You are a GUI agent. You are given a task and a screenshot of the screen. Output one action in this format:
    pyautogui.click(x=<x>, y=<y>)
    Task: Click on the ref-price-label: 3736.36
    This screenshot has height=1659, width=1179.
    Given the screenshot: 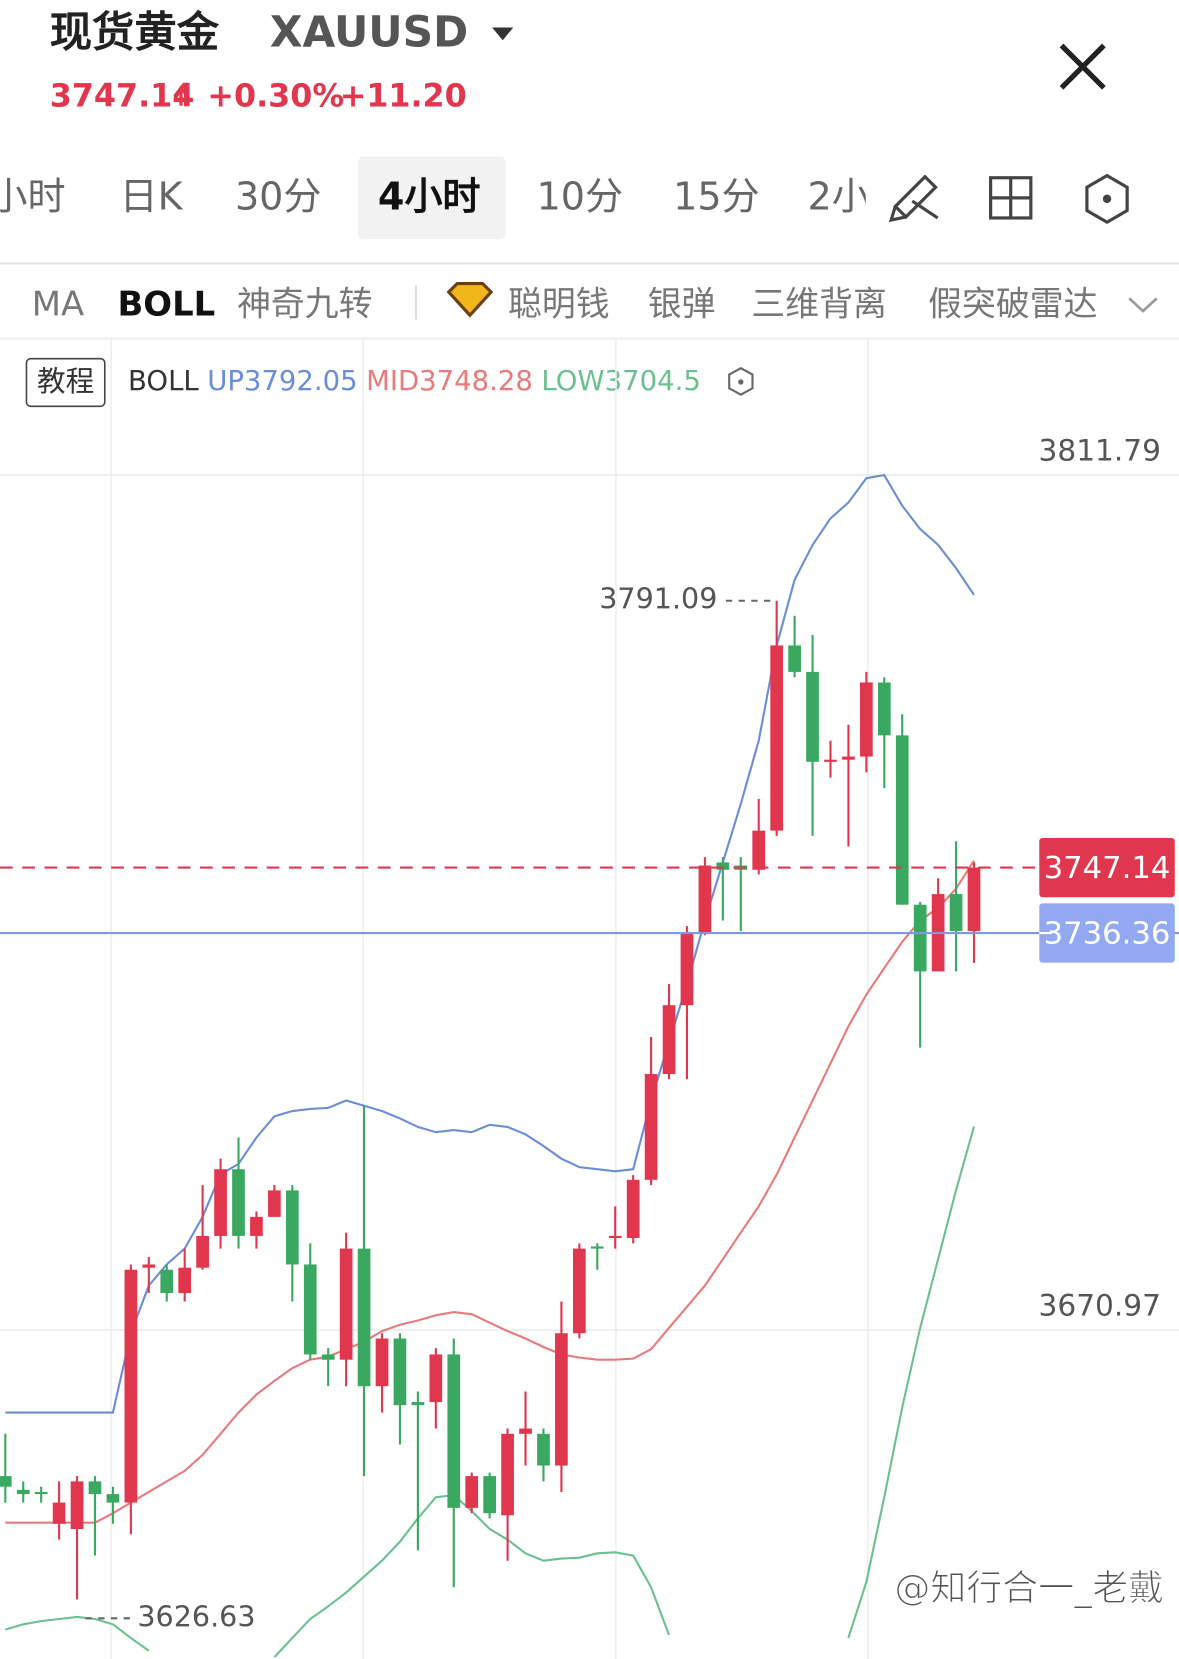 What is the action you would take?
    pyautogui.click(x=1107, y=934)
    